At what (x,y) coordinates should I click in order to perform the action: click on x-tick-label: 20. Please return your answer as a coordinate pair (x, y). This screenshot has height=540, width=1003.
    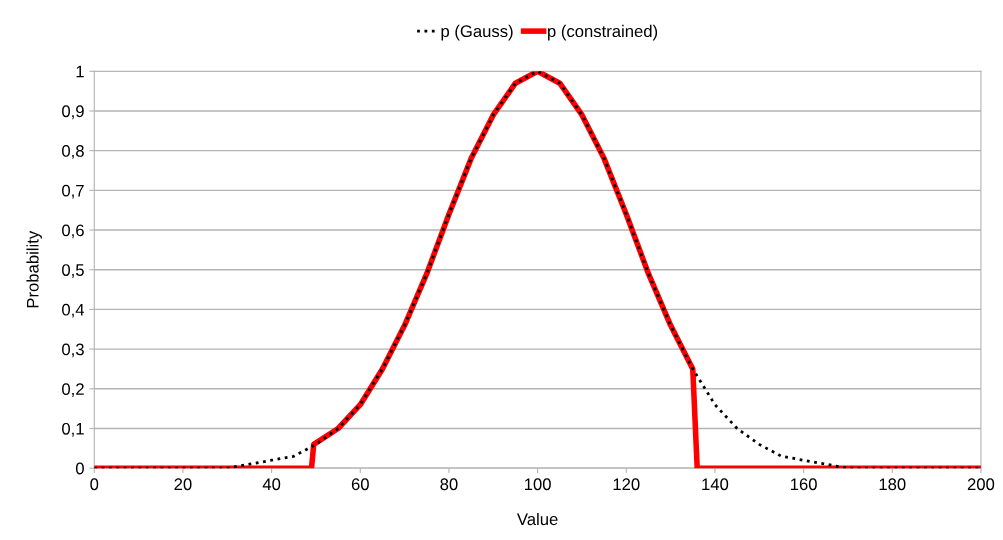
    Looking at the image, I should click on (183, 484).